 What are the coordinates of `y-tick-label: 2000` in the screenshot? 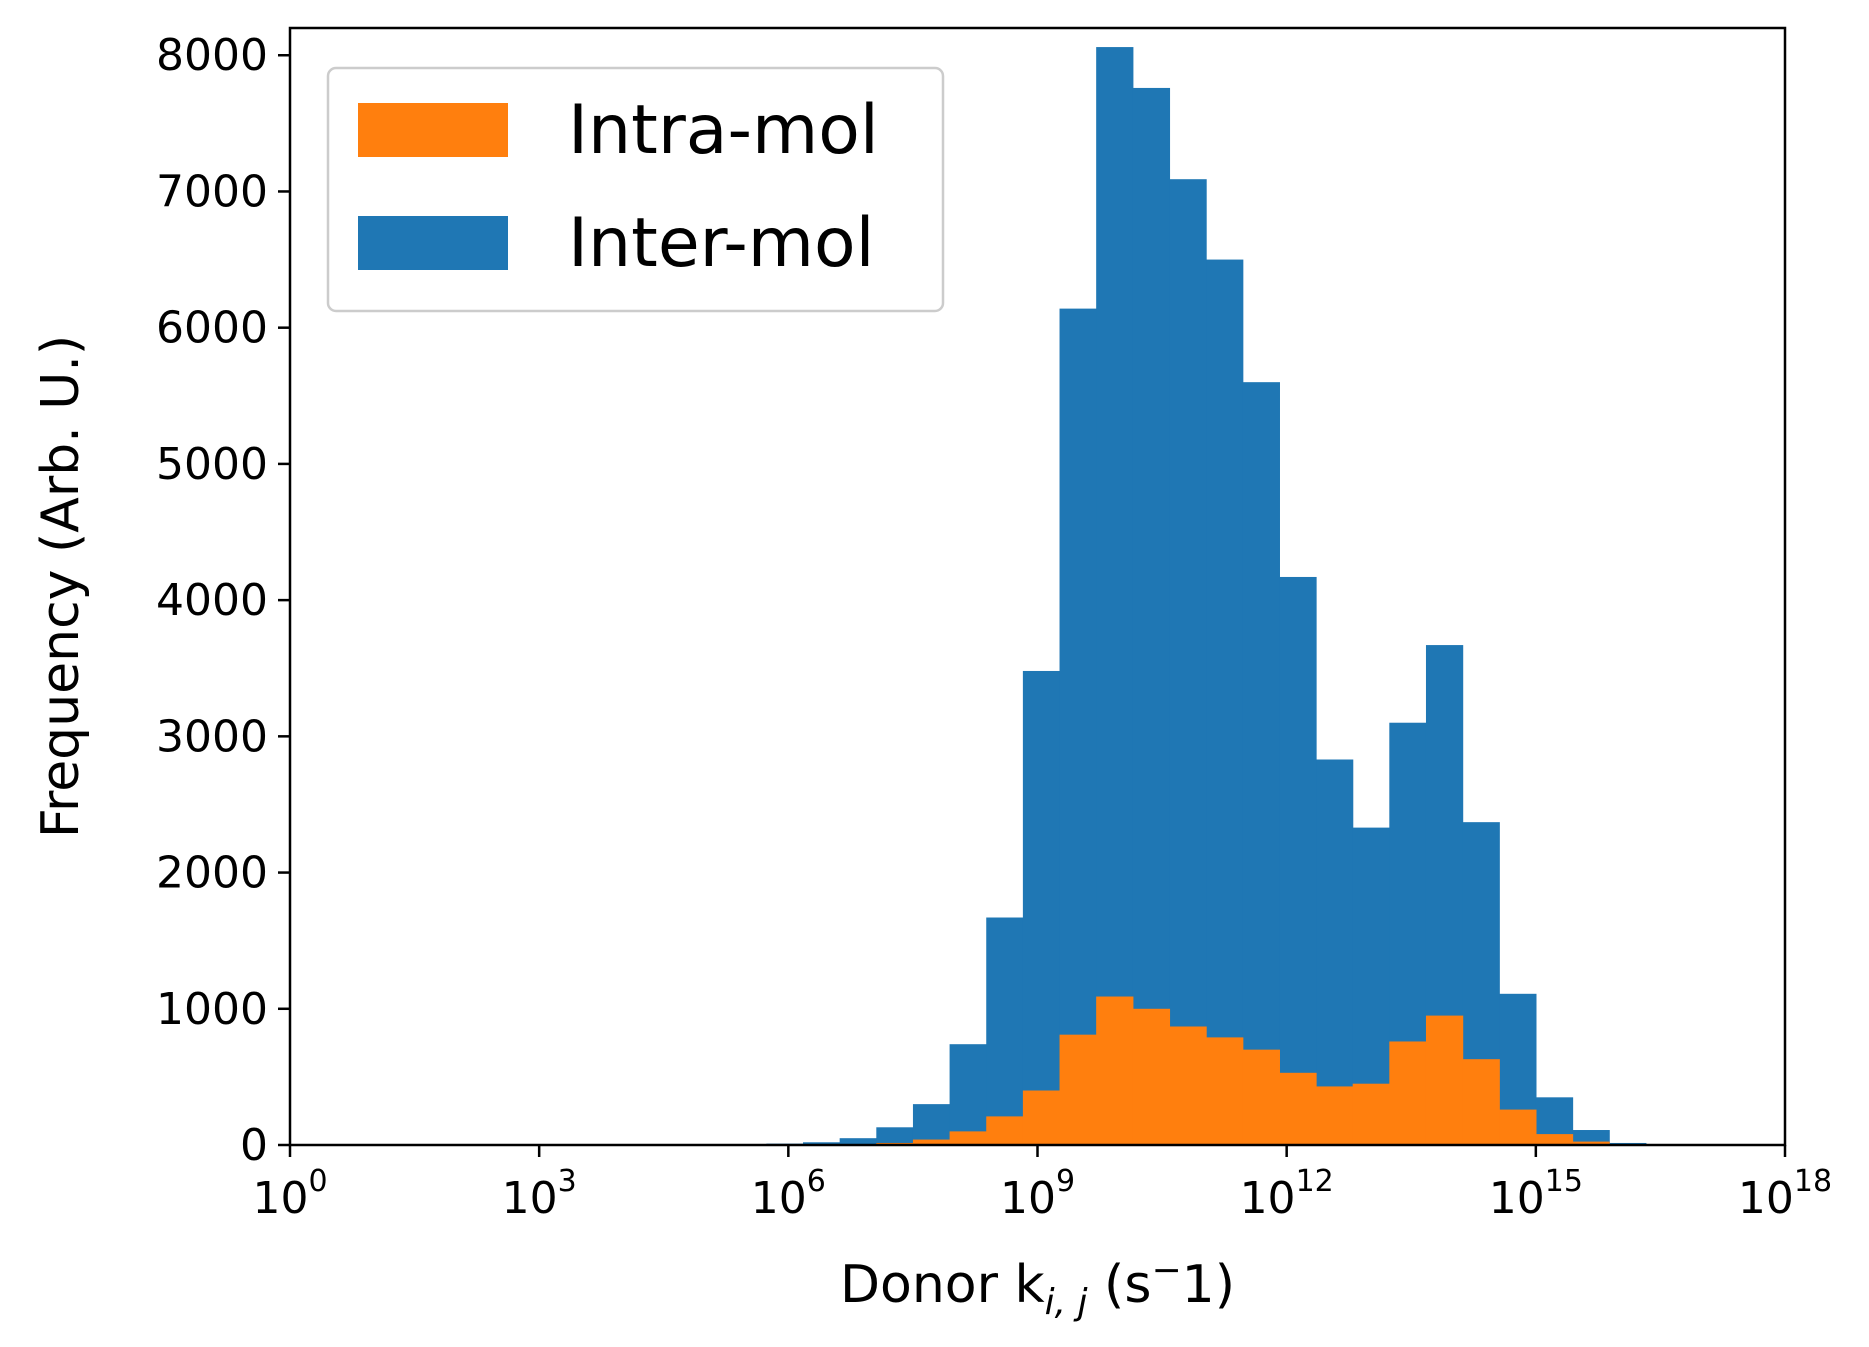 It's located at (212, 873).